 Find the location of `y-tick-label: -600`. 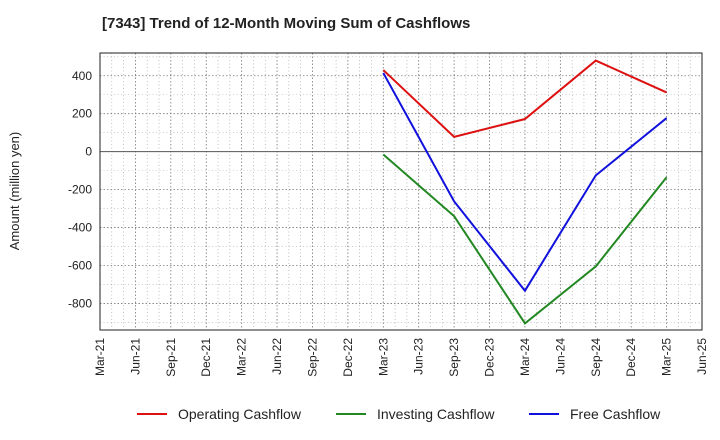

y-tick-label: -600 is located at coordinates (80, 265).